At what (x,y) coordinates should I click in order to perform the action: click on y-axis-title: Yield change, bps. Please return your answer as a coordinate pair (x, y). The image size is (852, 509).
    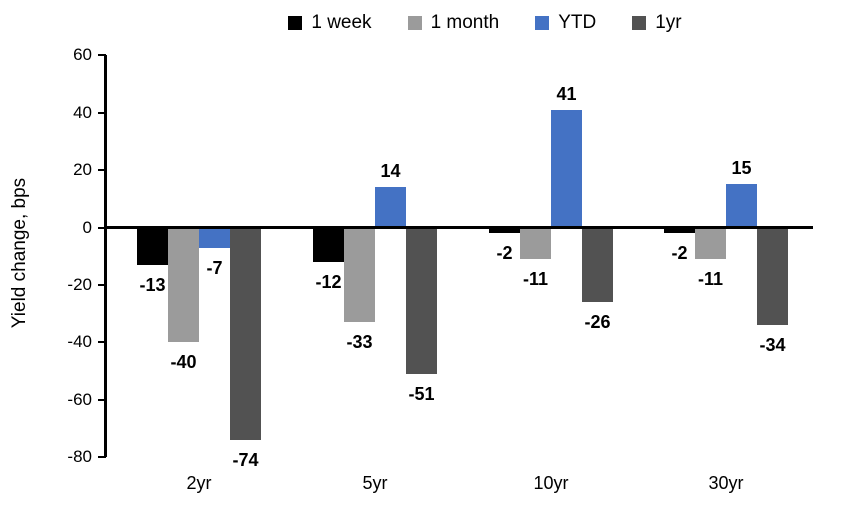
    Looking at the image, I should click on (19, 253).